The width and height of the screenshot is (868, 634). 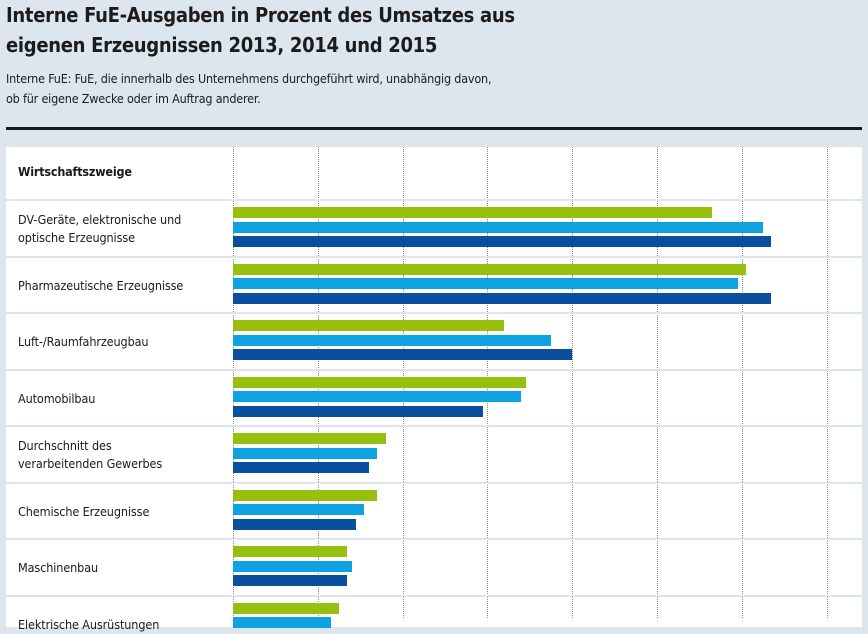 I want to click on row-label-line: Pharmazeutische Erzeugnisse, so click(x=101, y=285).